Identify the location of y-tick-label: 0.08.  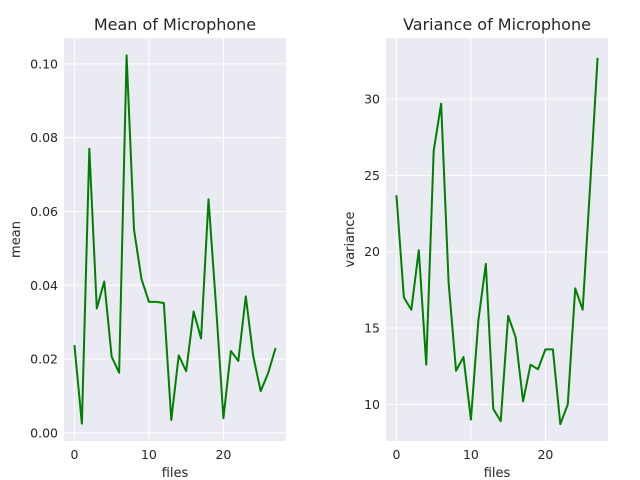
(44, 137).